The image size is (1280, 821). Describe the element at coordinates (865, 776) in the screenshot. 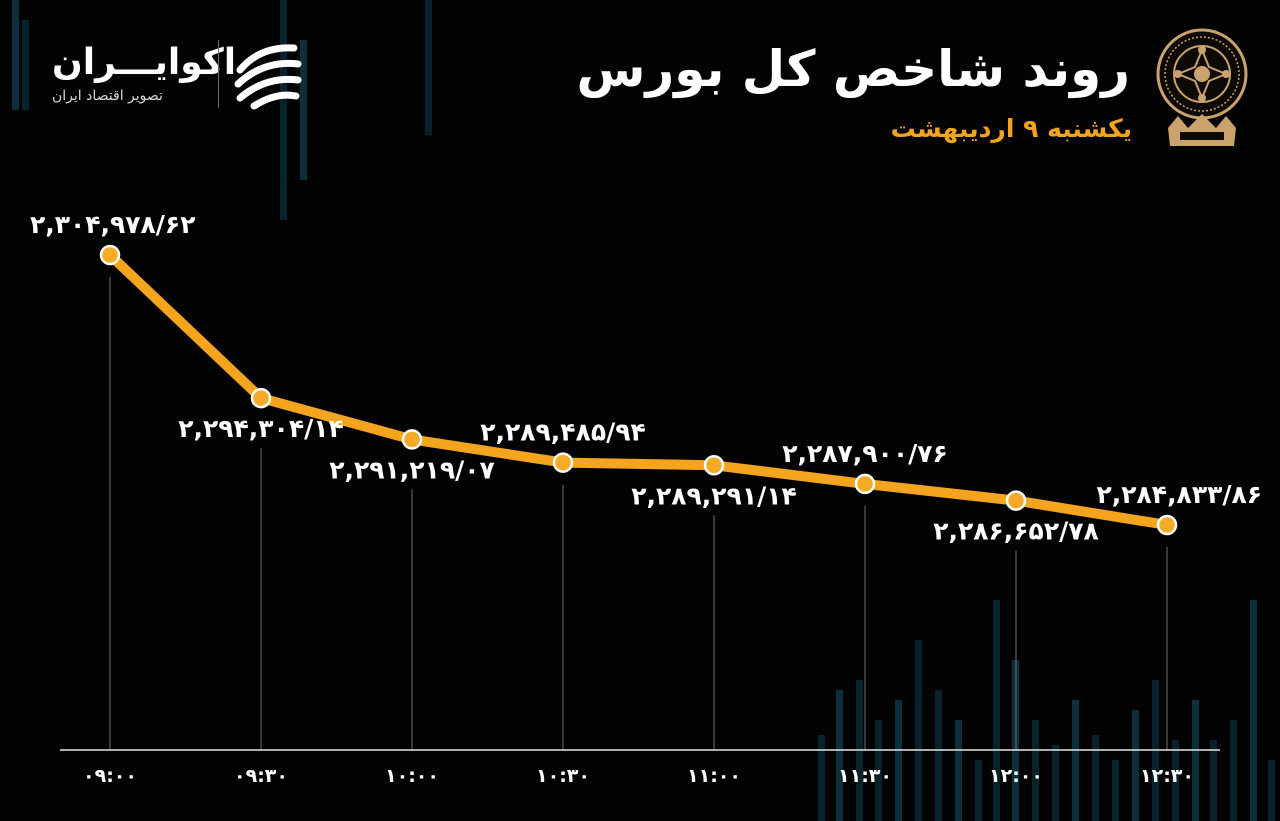

I see `x-tick-label: ۱۱:۳۰` at that location.